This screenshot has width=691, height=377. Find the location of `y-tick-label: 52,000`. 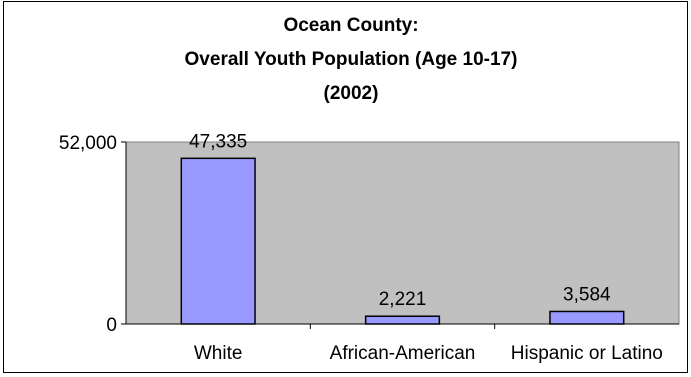

y-tick-label: 52,000 is located at coordinates (88, 143).